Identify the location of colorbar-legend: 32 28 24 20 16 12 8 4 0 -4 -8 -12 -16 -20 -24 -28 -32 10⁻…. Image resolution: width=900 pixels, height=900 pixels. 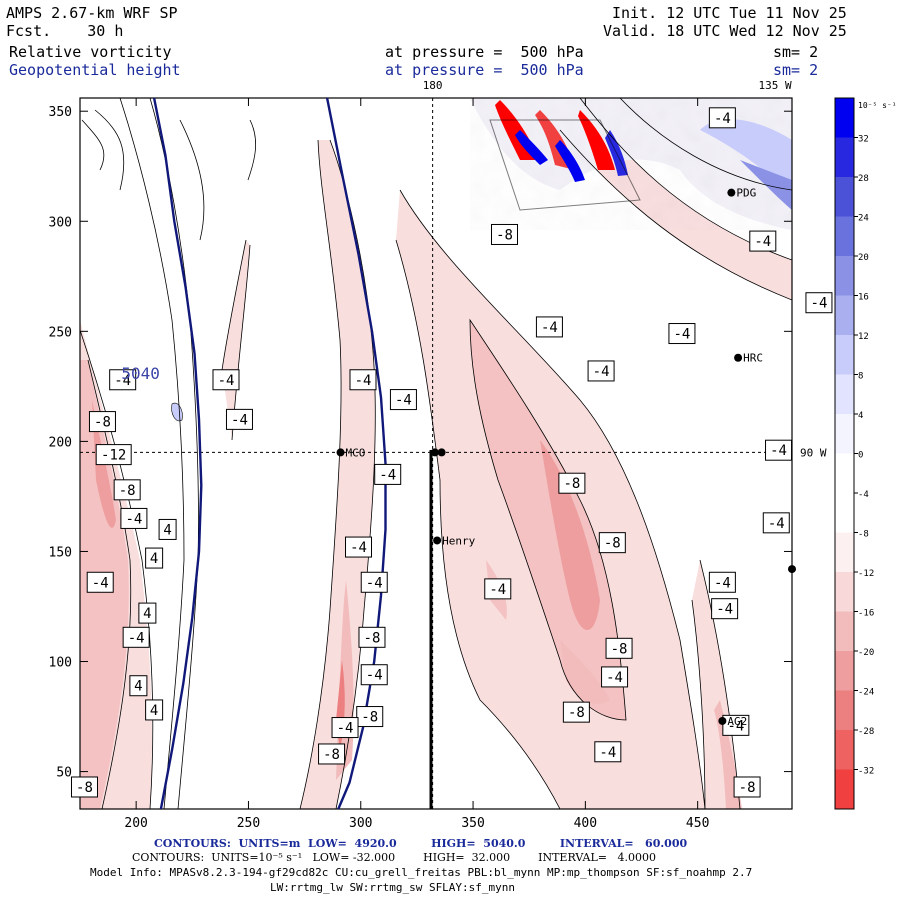
(866, 454).